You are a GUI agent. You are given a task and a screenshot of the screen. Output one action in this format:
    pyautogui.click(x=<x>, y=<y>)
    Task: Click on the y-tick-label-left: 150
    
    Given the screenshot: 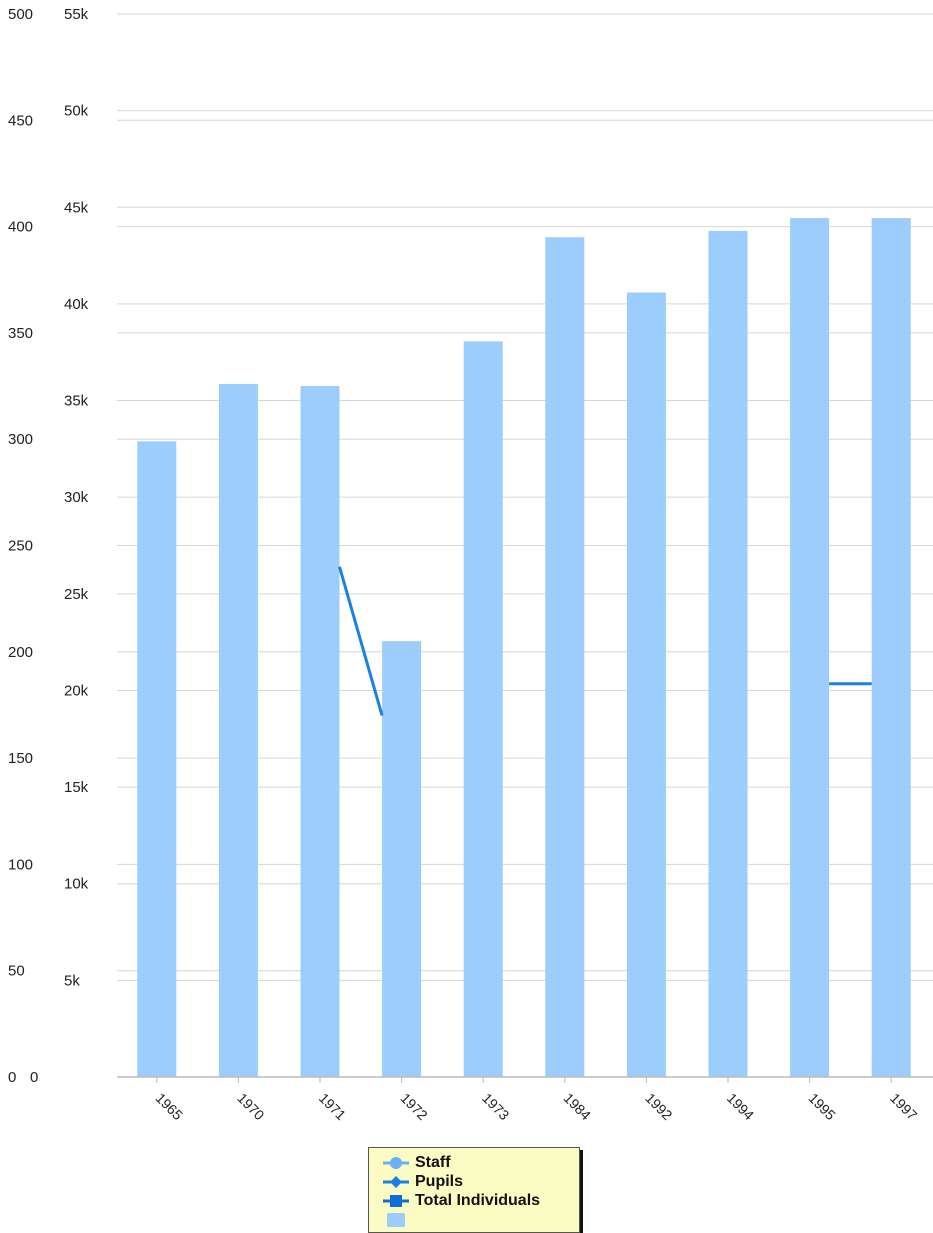 What is the action you would take?
    pyautogui.click(x=20, y=758)
    